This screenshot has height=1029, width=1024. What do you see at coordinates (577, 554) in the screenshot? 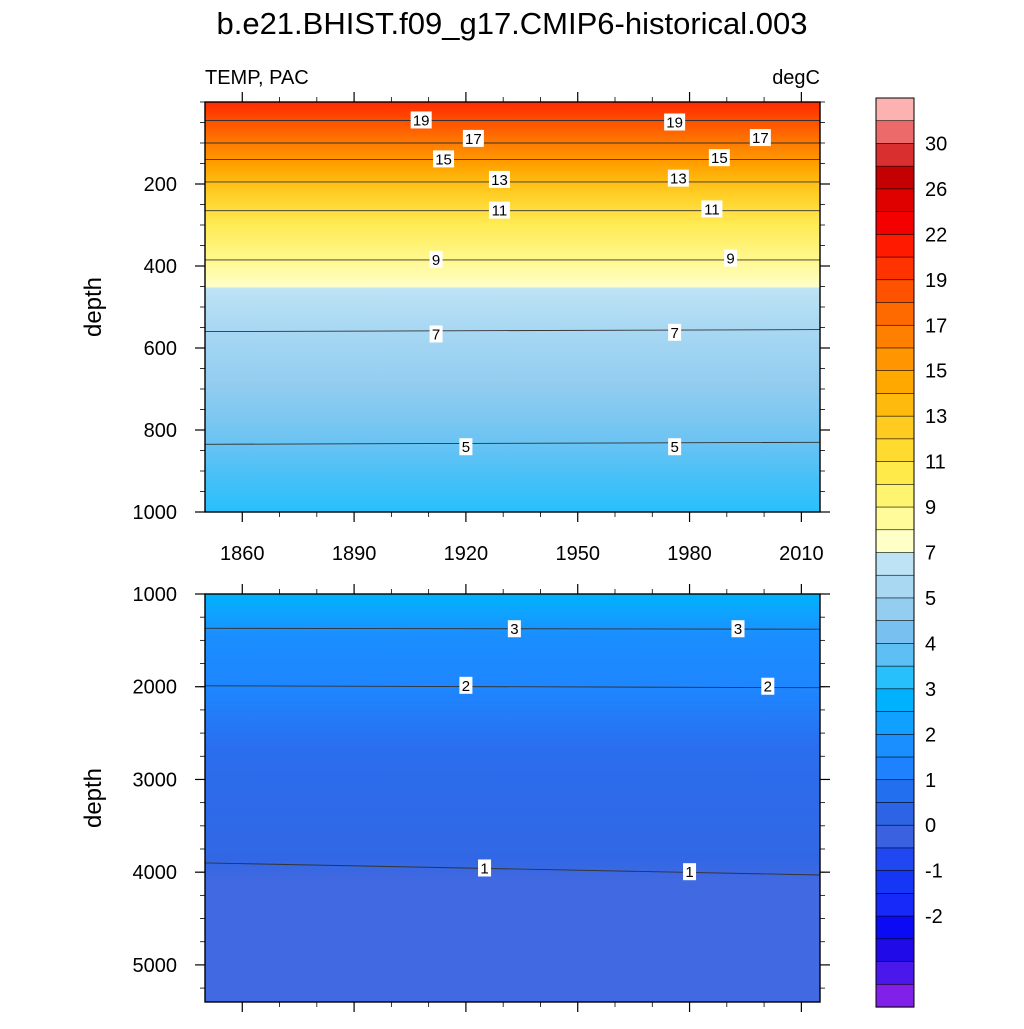
I see `x-tick-label: 1950` at bounding box center [577, 554].